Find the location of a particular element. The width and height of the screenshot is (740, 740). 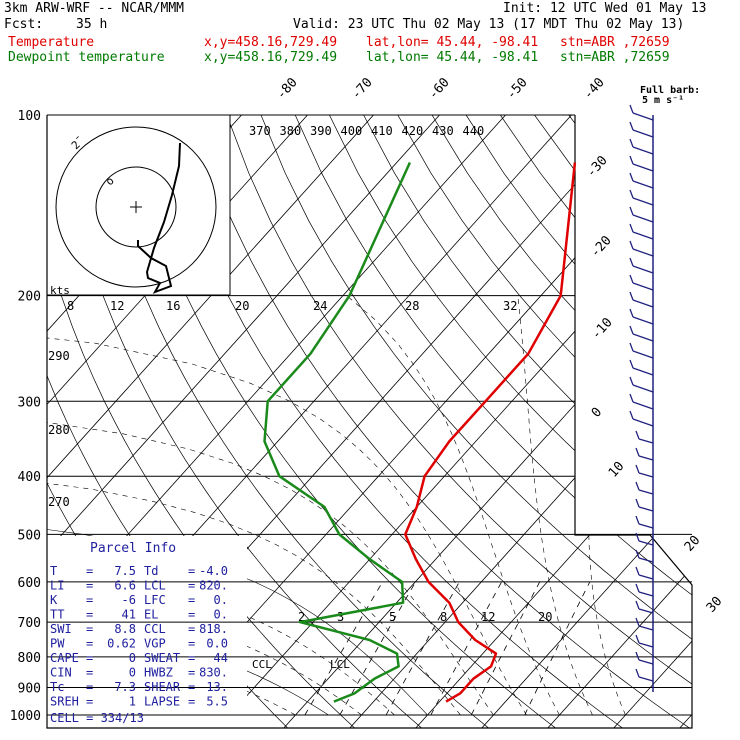

ring-label: 280 is located at coordinates (59, 430).